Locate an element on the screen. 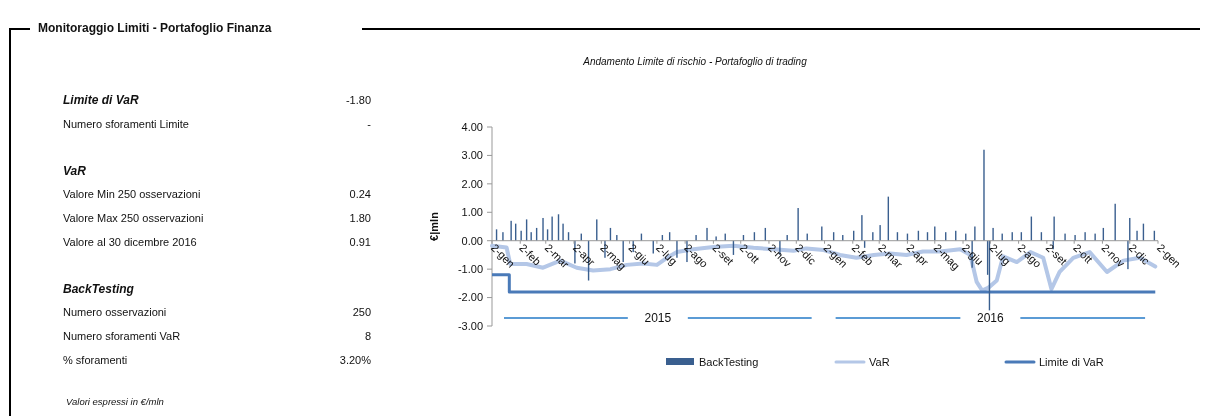  category-label: Numero osservazioni is located at coordinates (115, 312).